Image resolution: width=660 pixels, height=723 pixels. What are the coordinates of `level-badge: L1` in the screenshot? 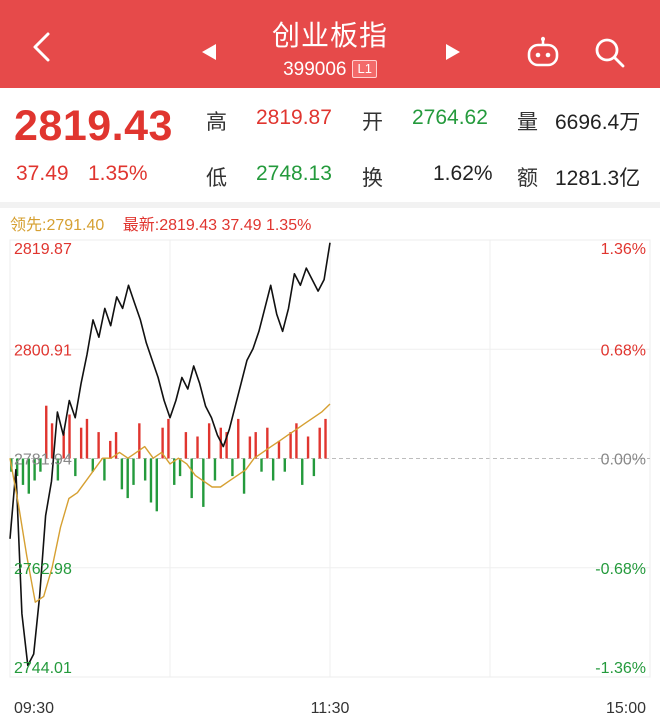 It's located at (364, 69).